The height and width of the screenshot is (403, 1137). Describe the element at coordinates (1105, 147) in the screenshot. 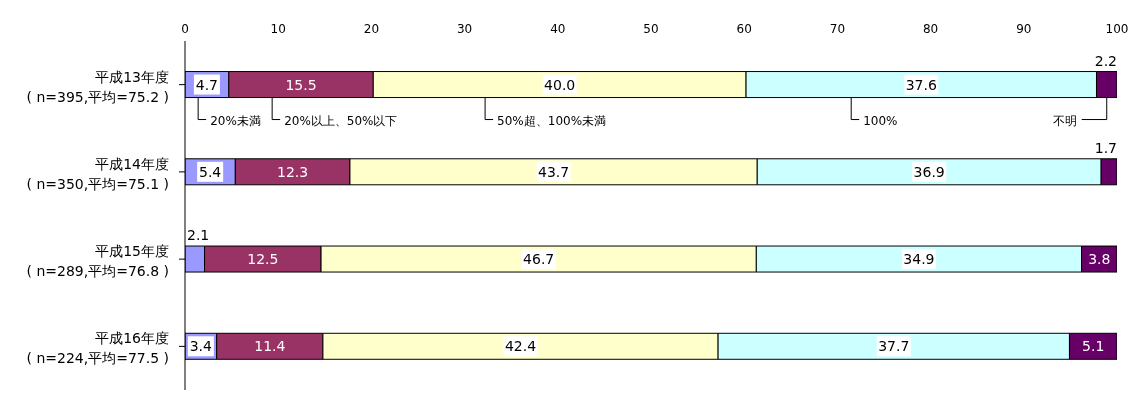

I see `data-label: 1.7` at that location.